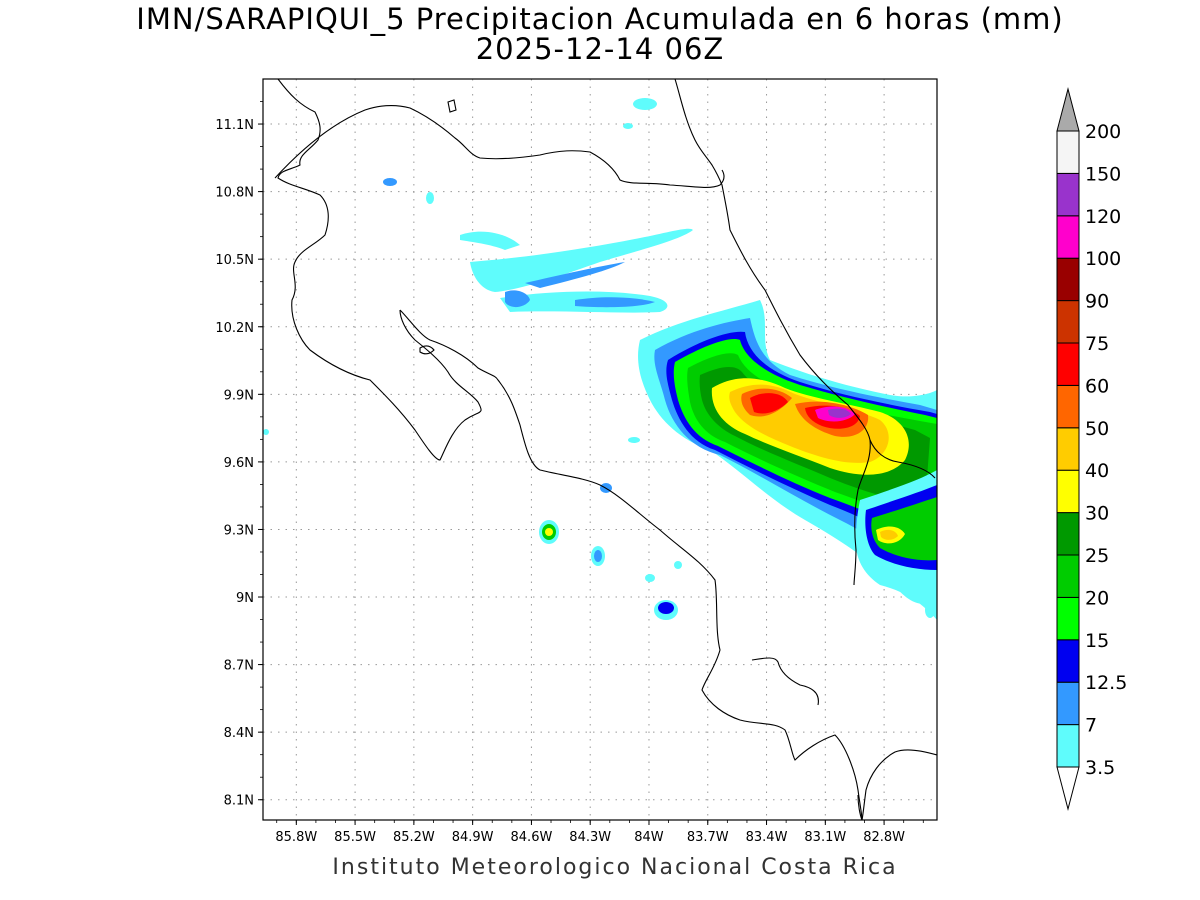  Describe the element at coordinates (1103, 259) in the screenshot. I see `colorbar-label: 100` at that location.